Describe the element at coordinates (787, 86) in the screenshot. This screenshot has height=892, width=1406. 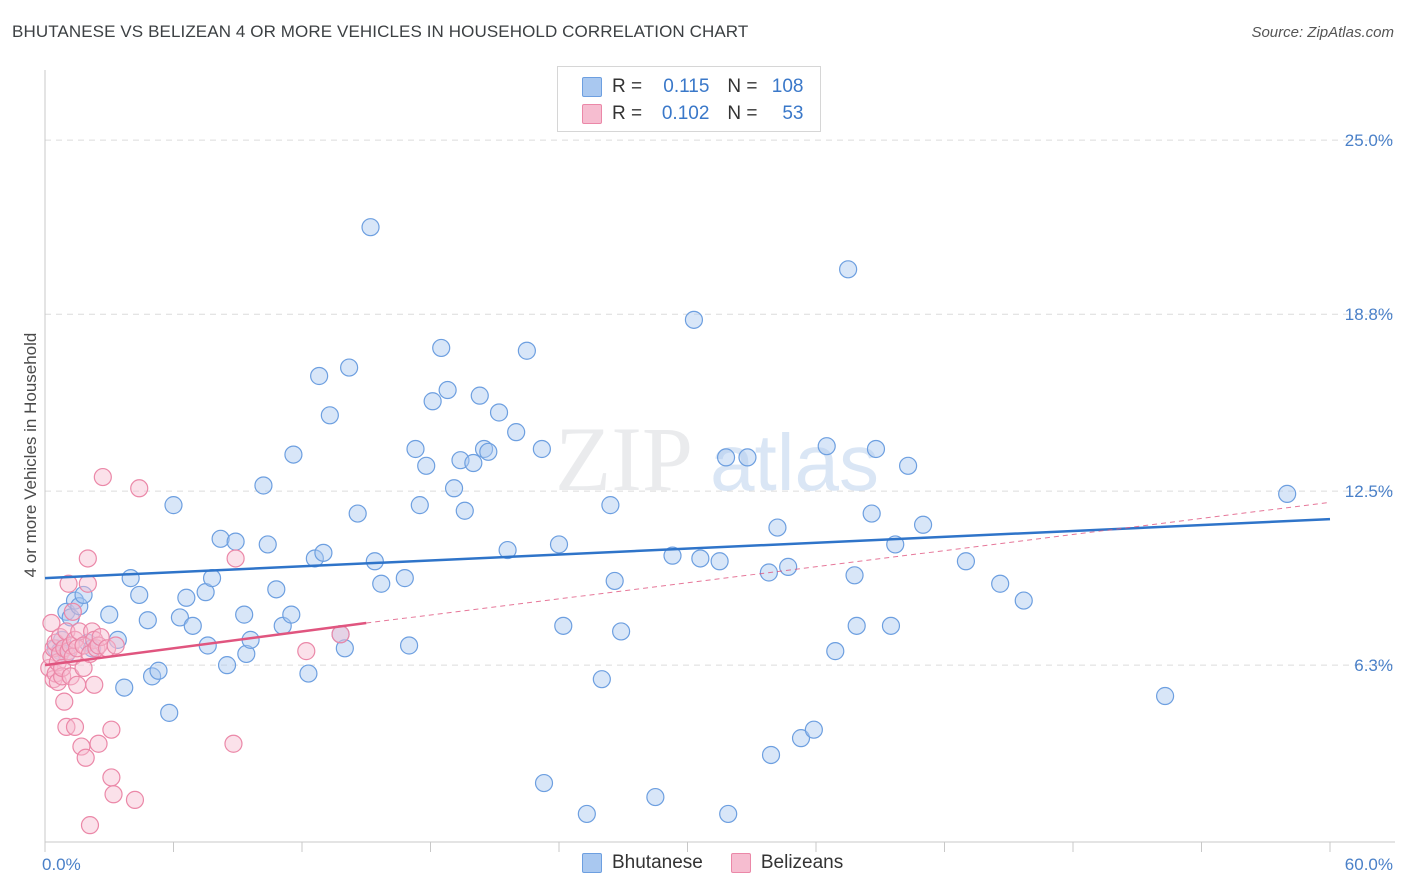
I see `legend-n-value: 108` at that location.